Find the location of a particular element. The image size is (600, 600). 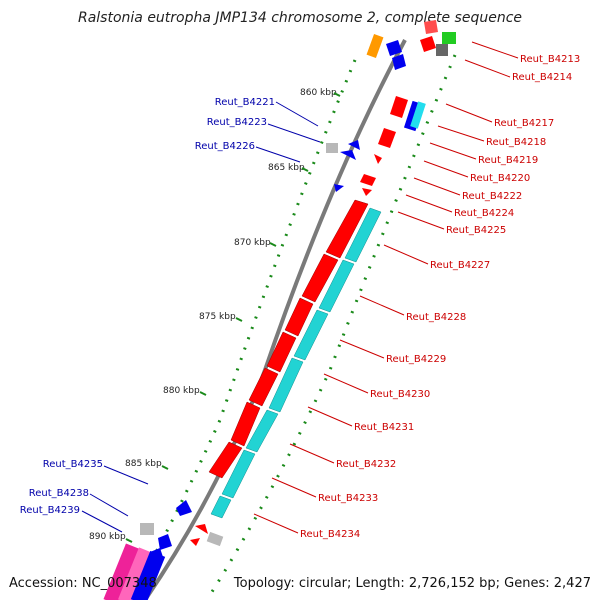

gene-label: Reut_B4222 is located at coordinates (492, 196).